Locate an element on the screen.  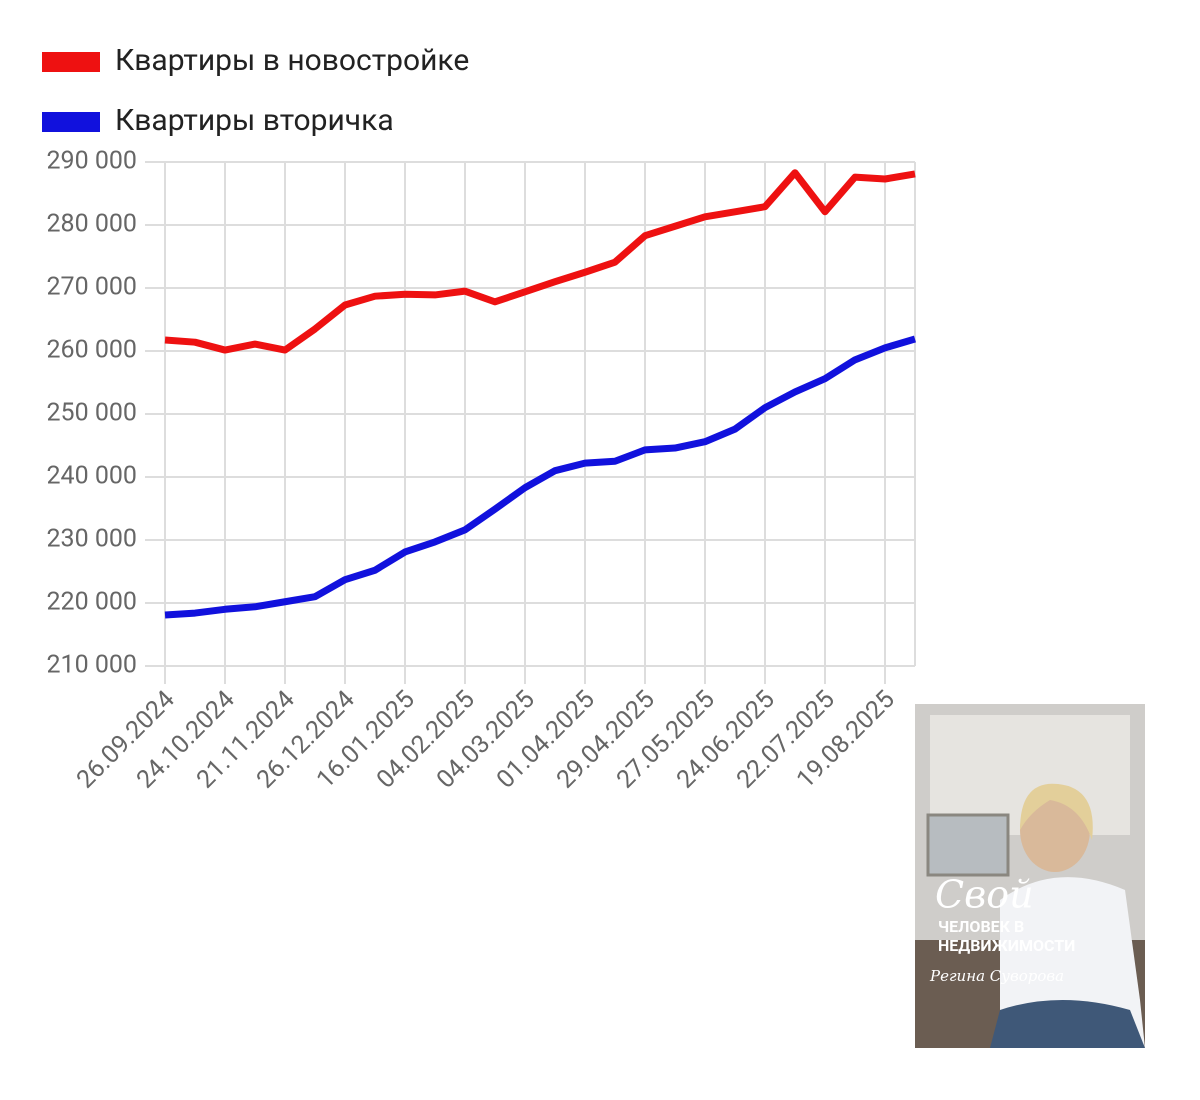
y-tick-label: 210 000 is located at coordinates (91, 665).